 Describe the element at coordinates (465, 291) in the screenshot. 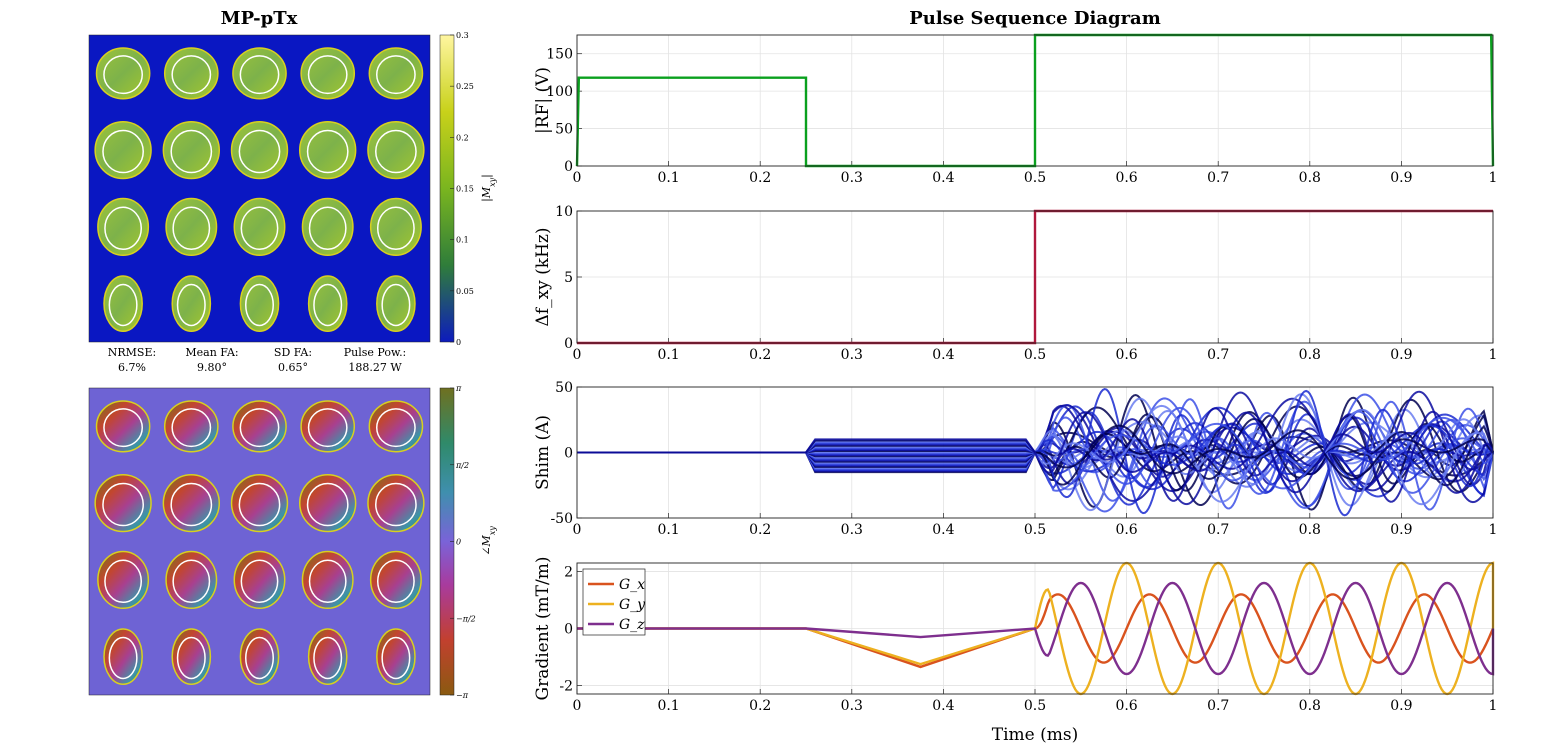

I see `magnitude-tick-label: 0.05` at that location.